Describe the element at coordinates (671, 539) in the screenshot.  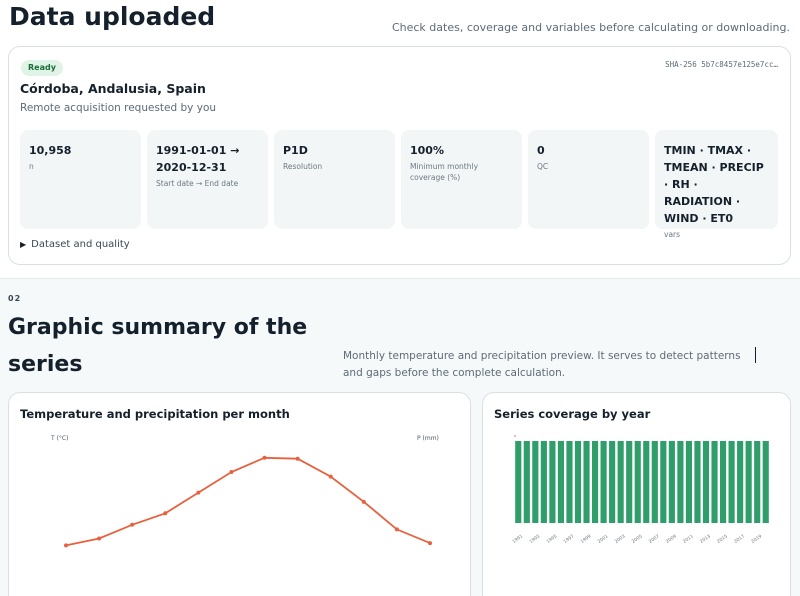
I see `x-tick-label: 2009` at that location.